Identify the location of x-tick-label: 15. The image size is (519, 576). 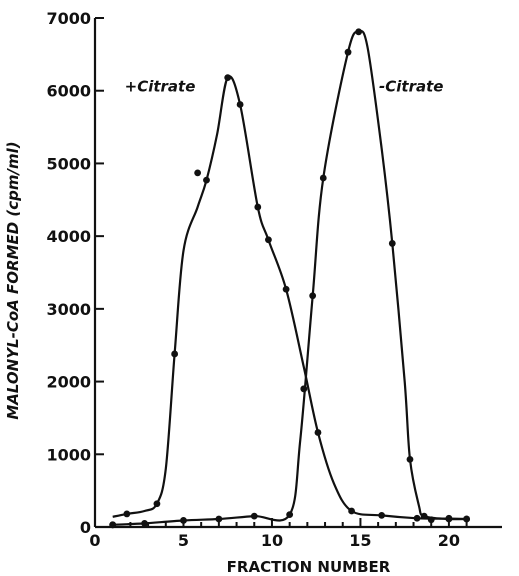
(360, 540).